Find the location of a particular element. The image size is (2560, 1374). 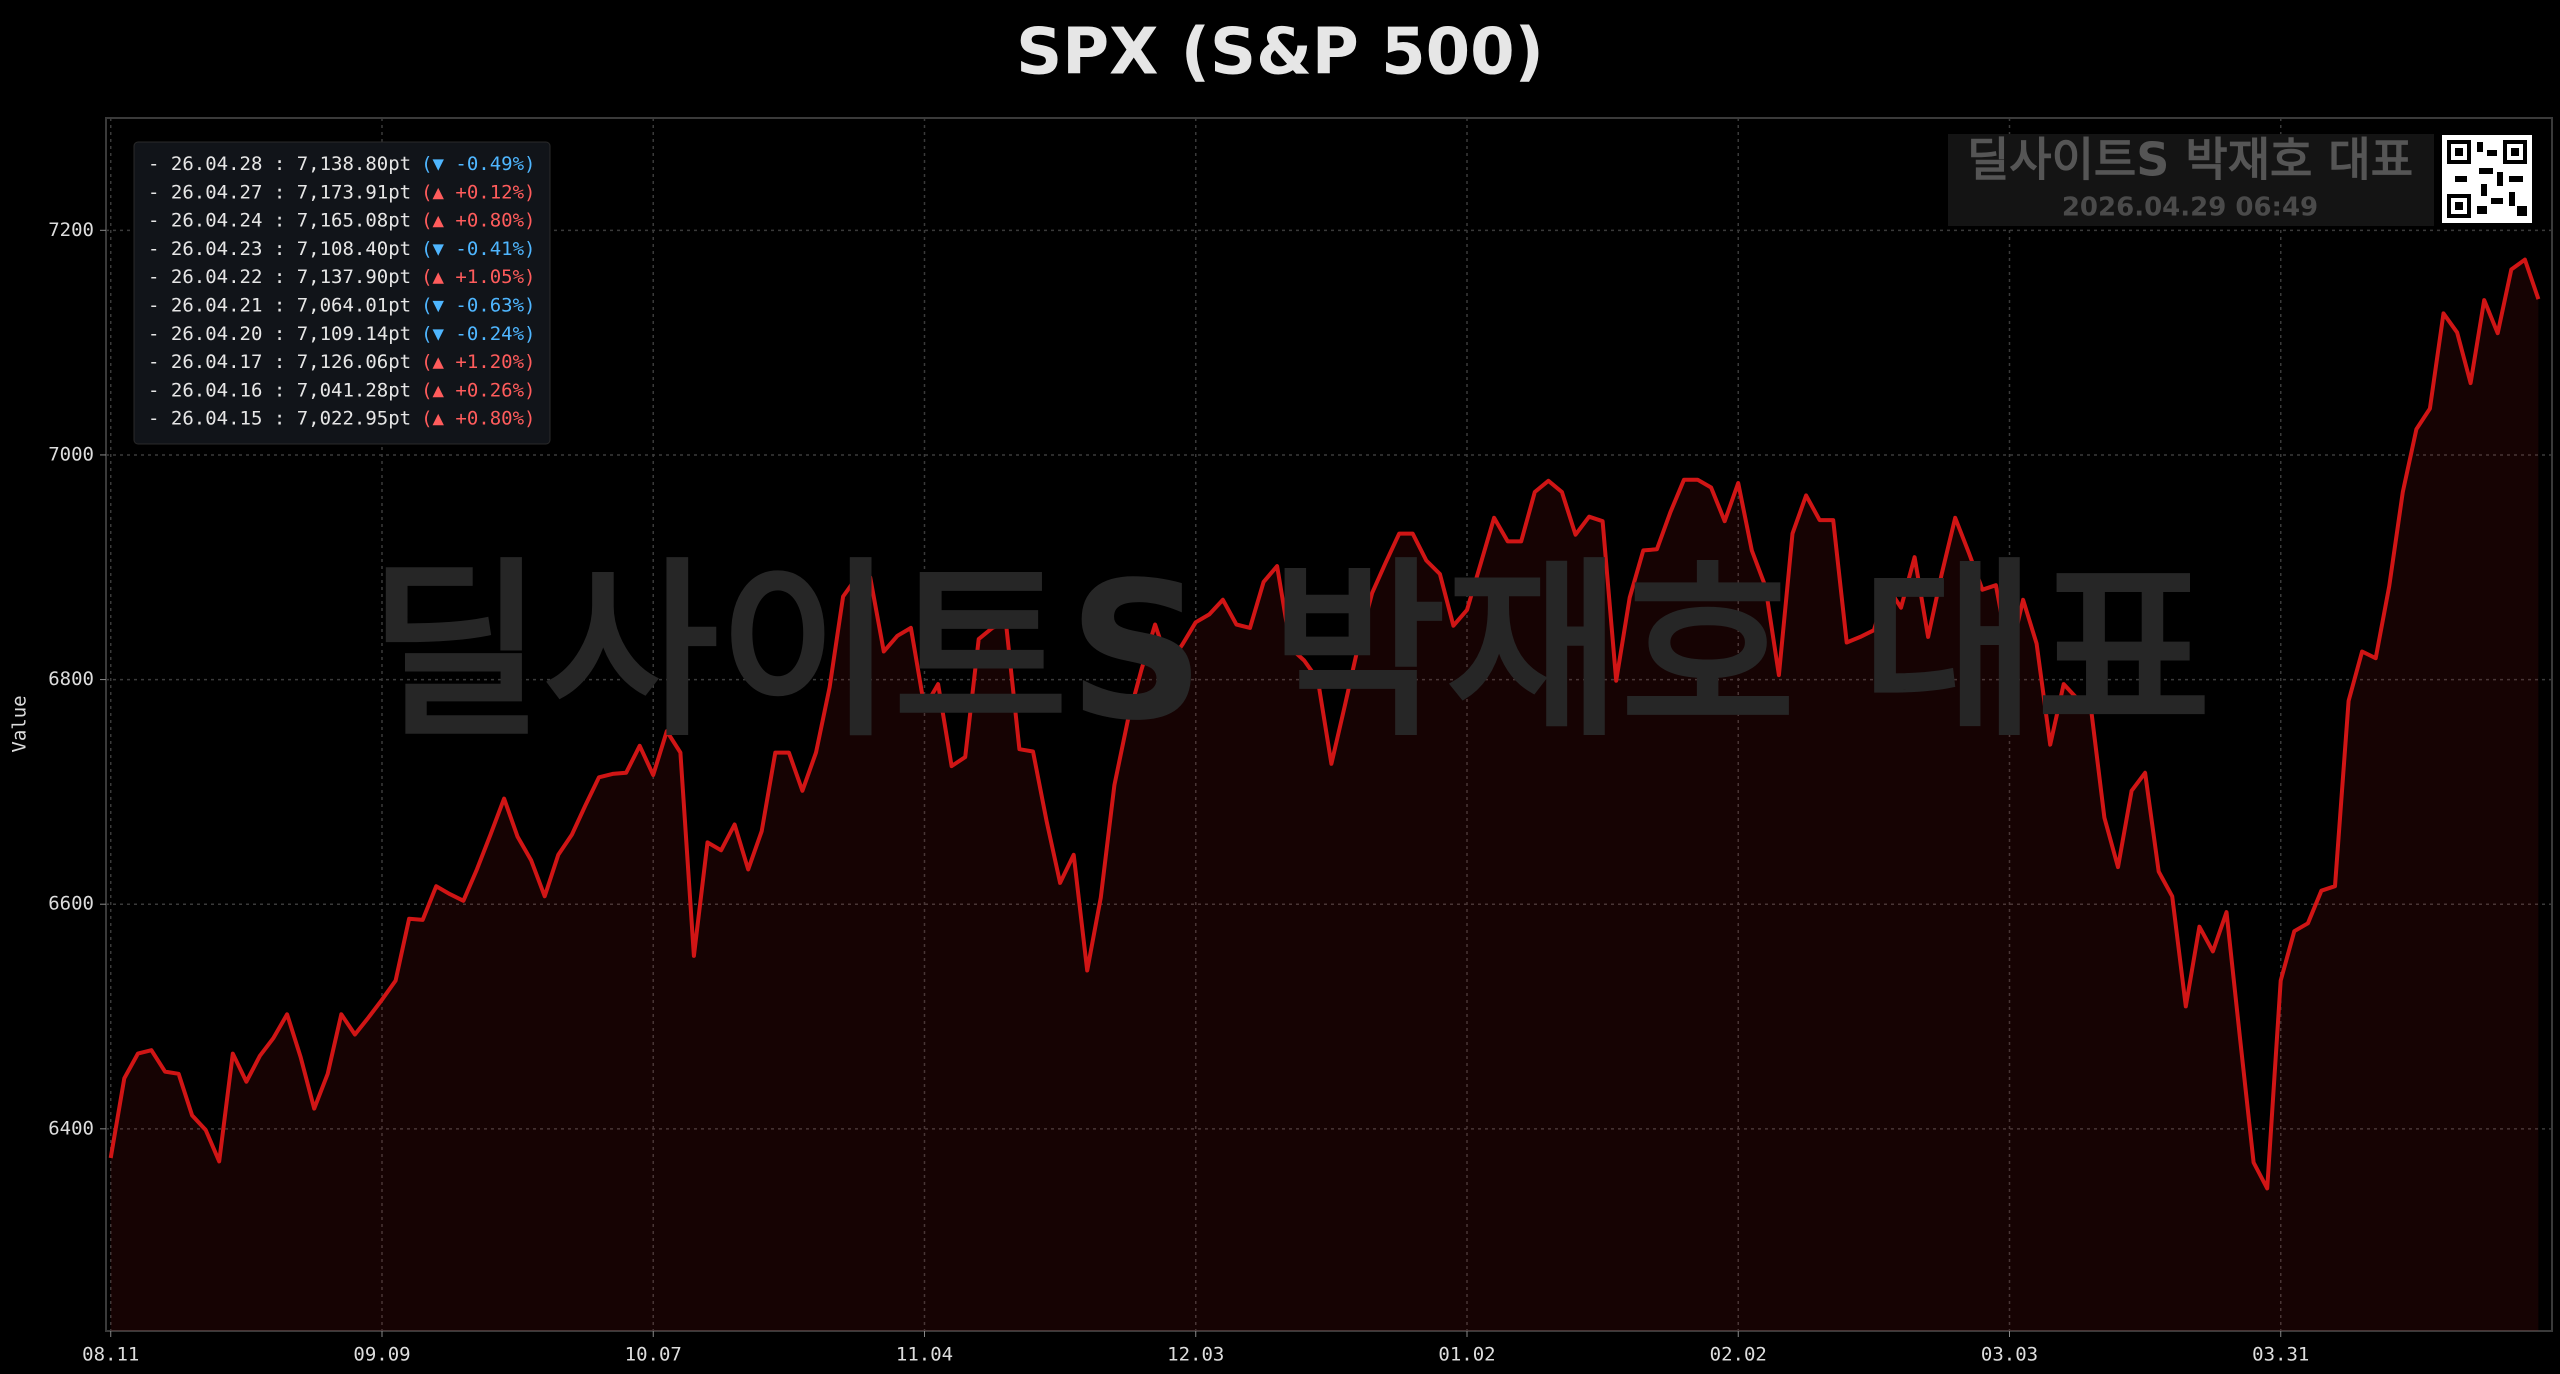

info-entry-change: (▼ -0.63%) is located at coordinates (478, 305).